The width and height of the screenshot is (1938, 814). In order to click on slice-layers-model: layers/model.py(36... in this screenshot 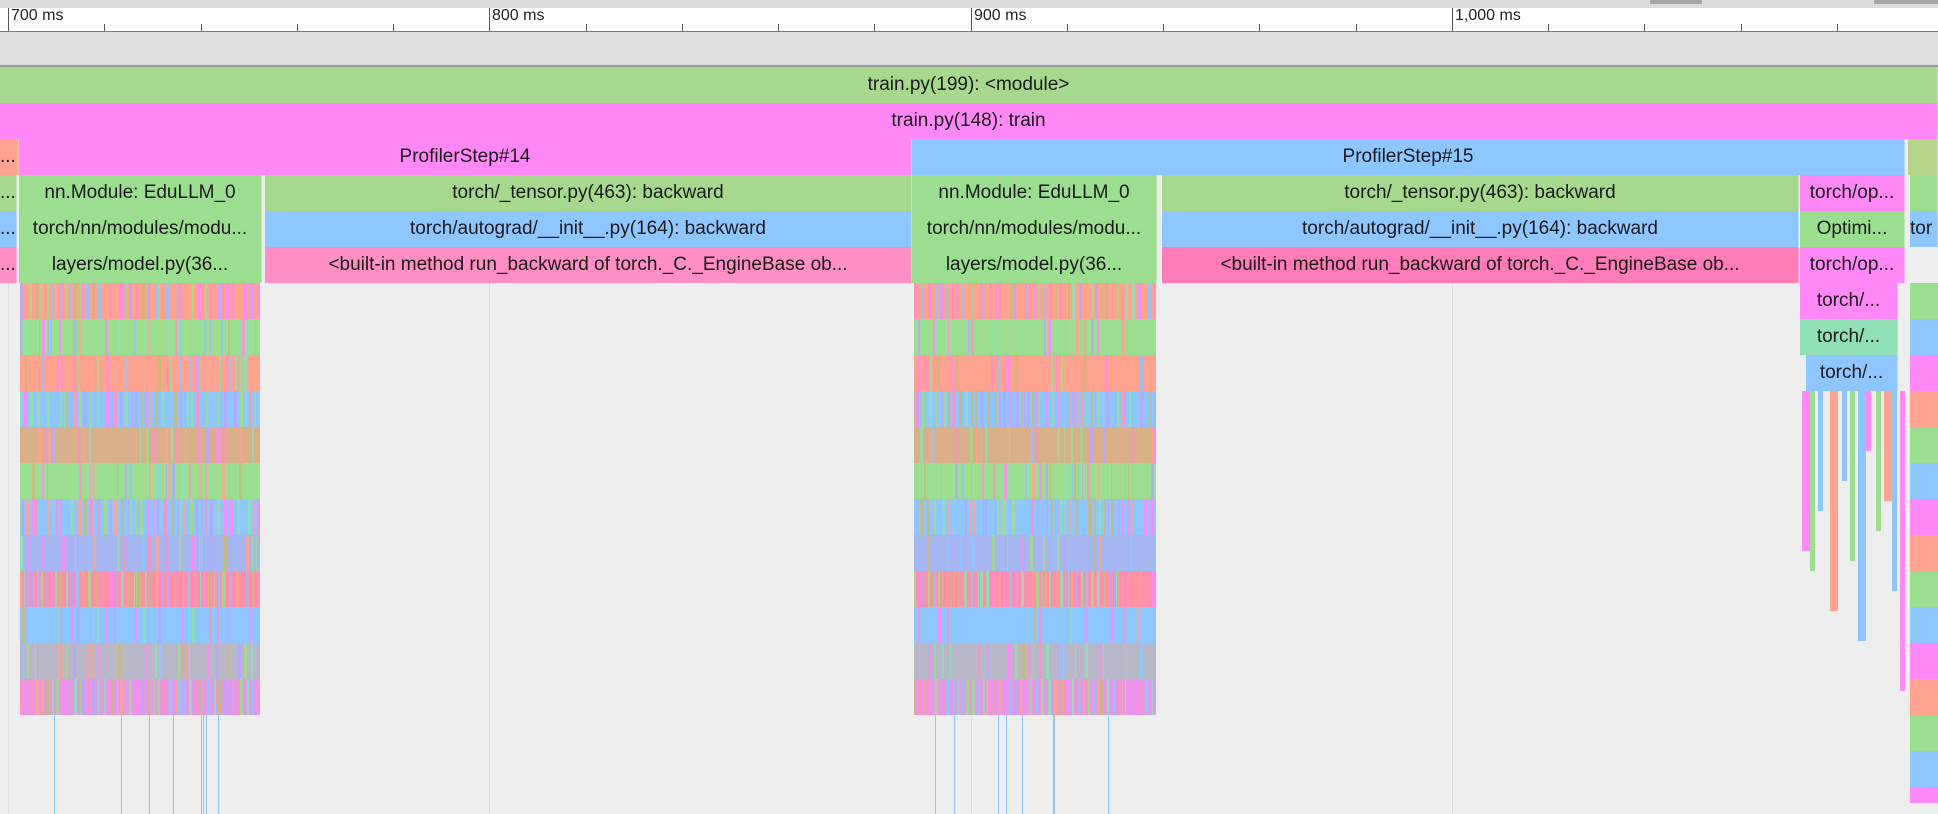, I will do `click(140, 265)`.